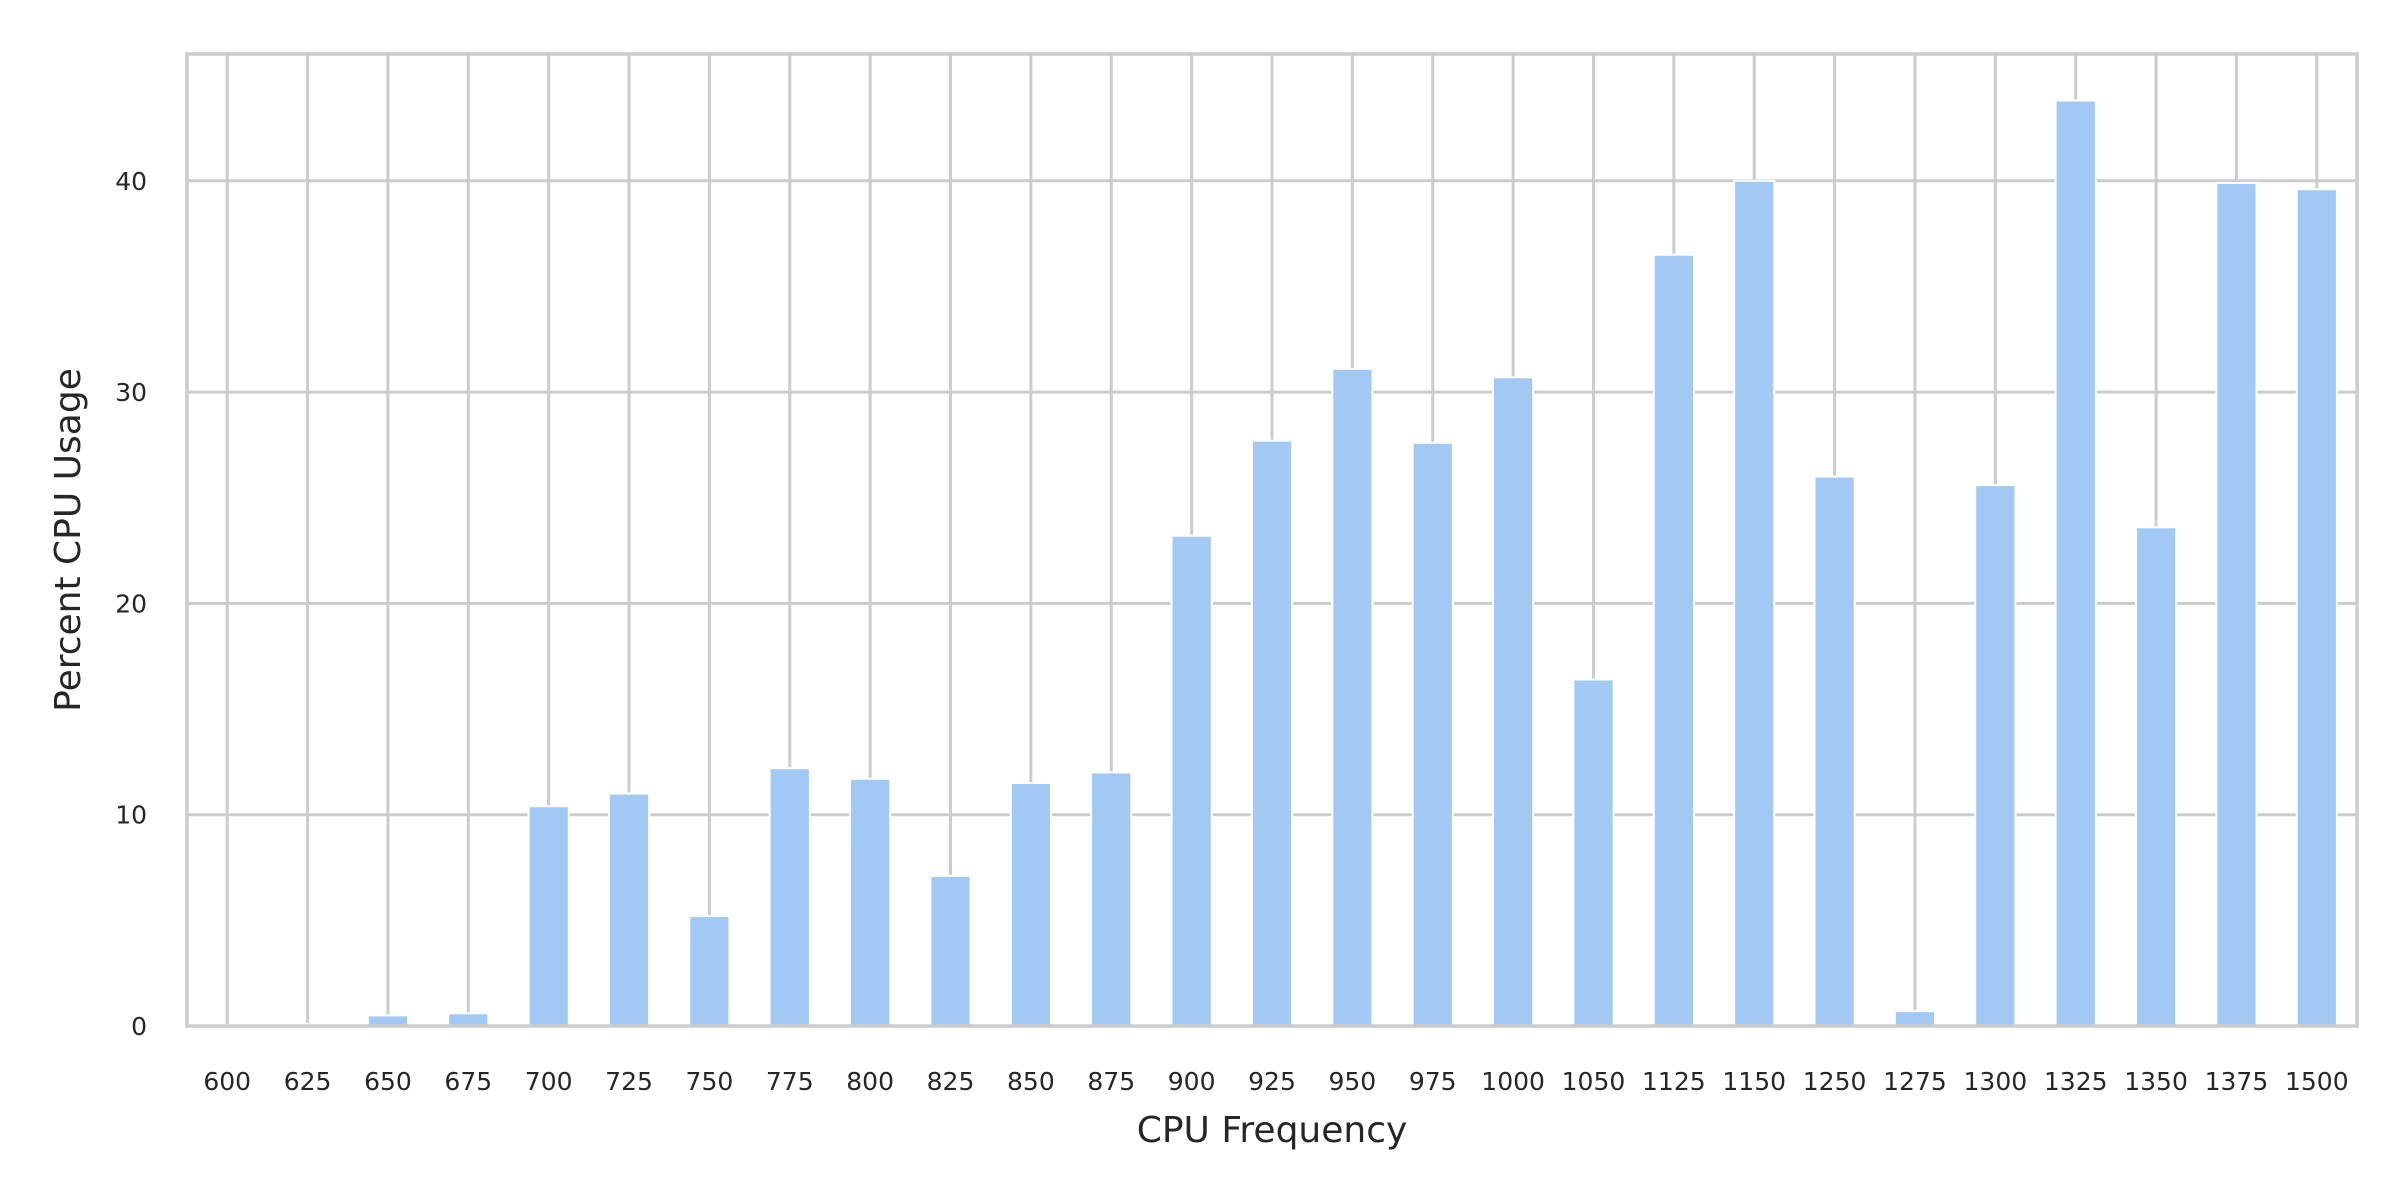 The width and height of the screenshot is (2400, 1200). Describe the element at coordinates (68, 540) in the screenshot. I see `y-axis-label: Percent CPU Usage` at that location.